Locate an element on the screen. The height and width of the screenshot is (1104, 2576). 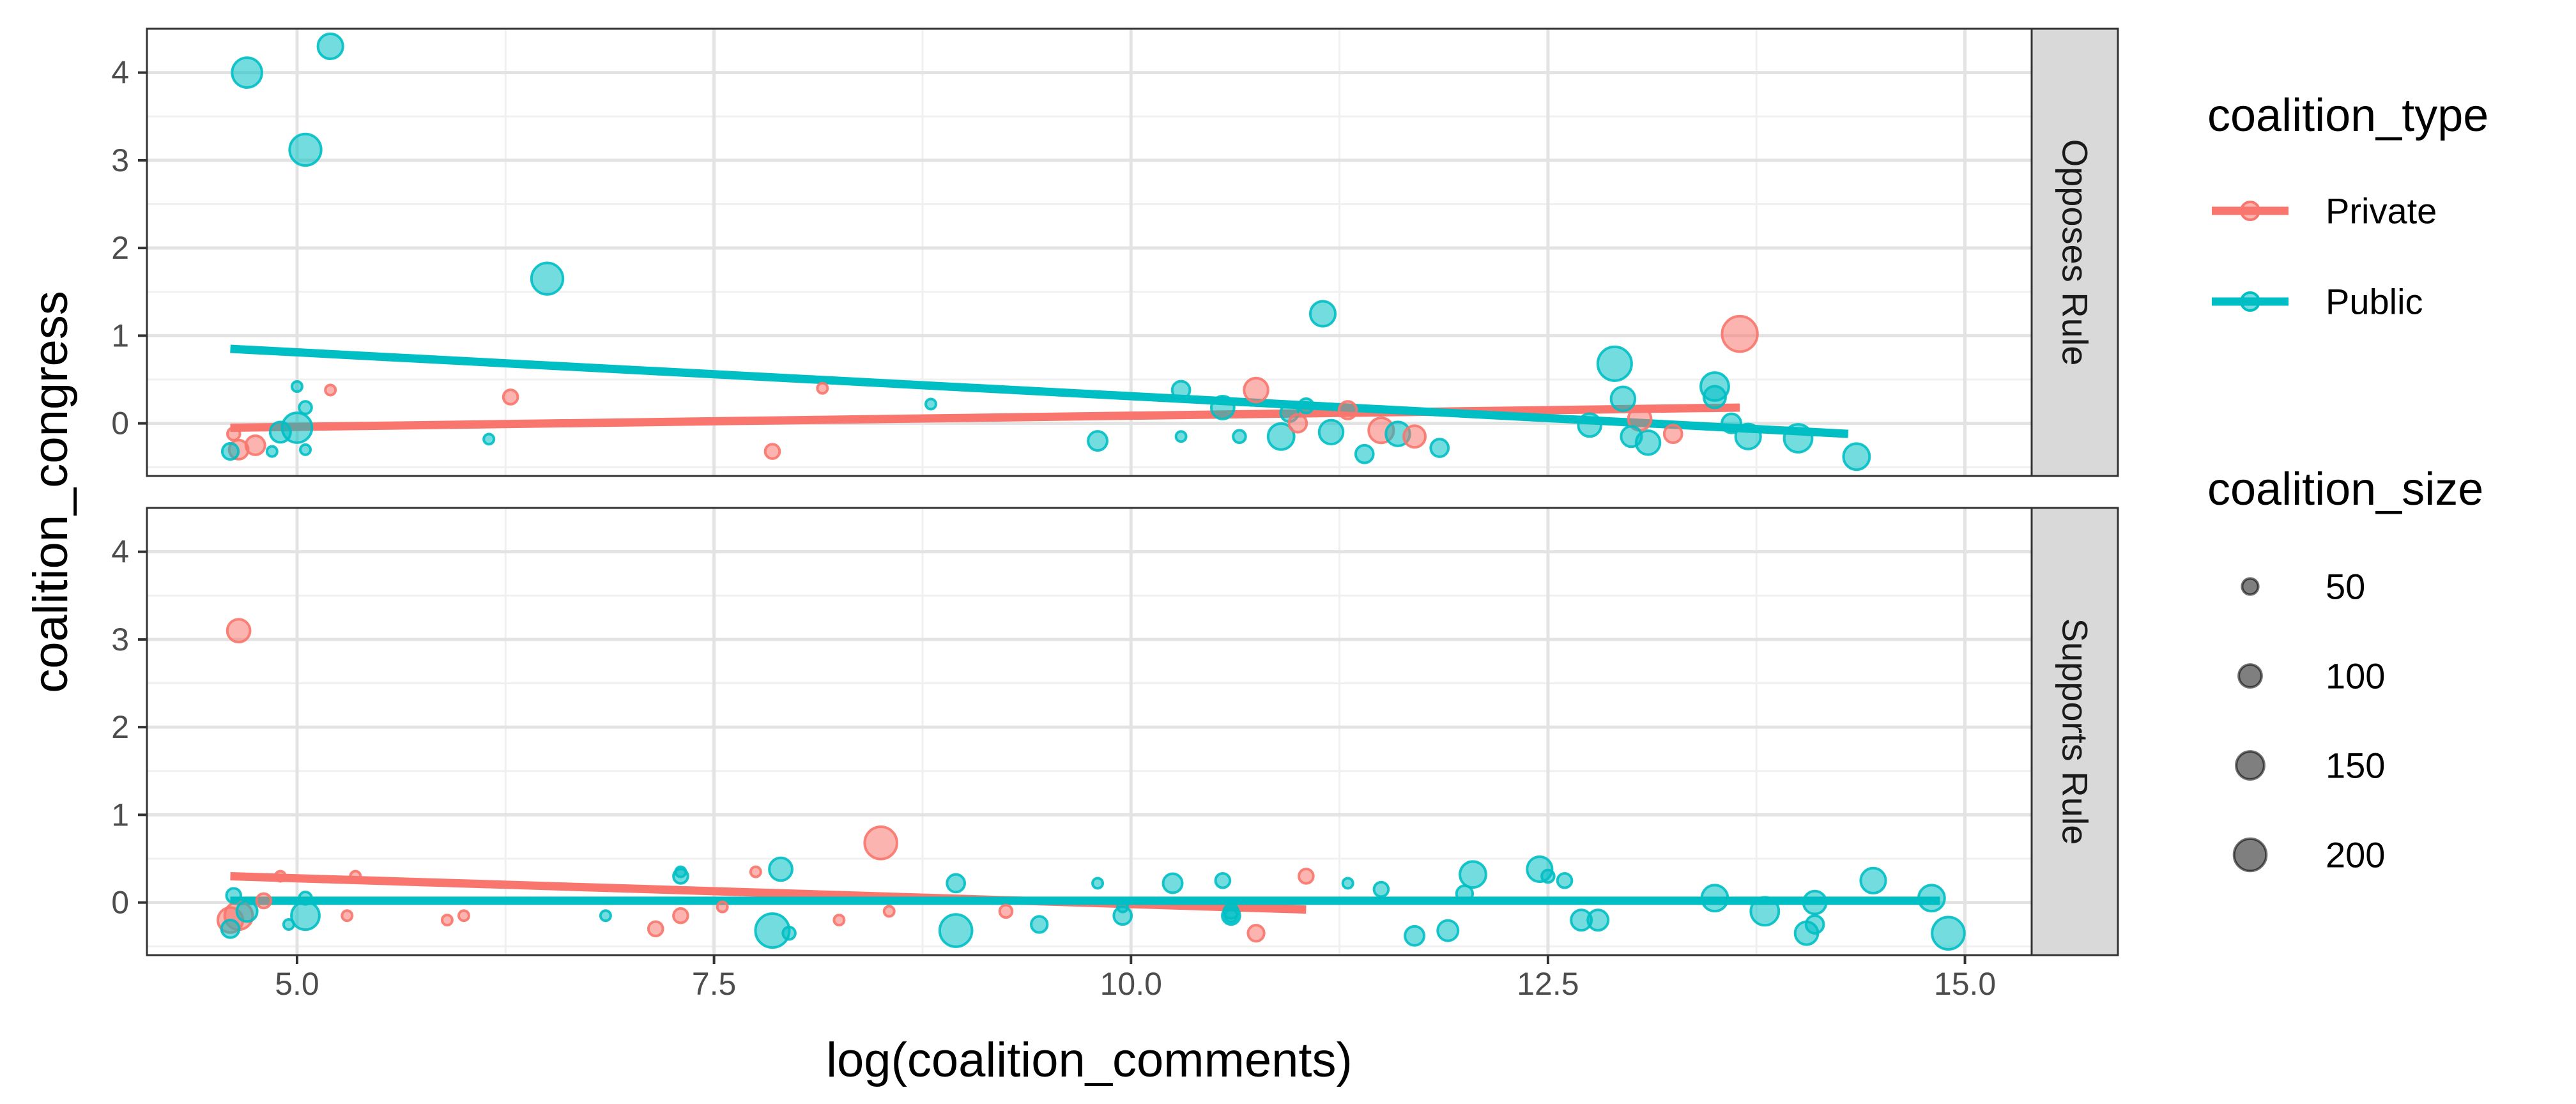
legend-label: 50 is located at coordinates (2345, 587).